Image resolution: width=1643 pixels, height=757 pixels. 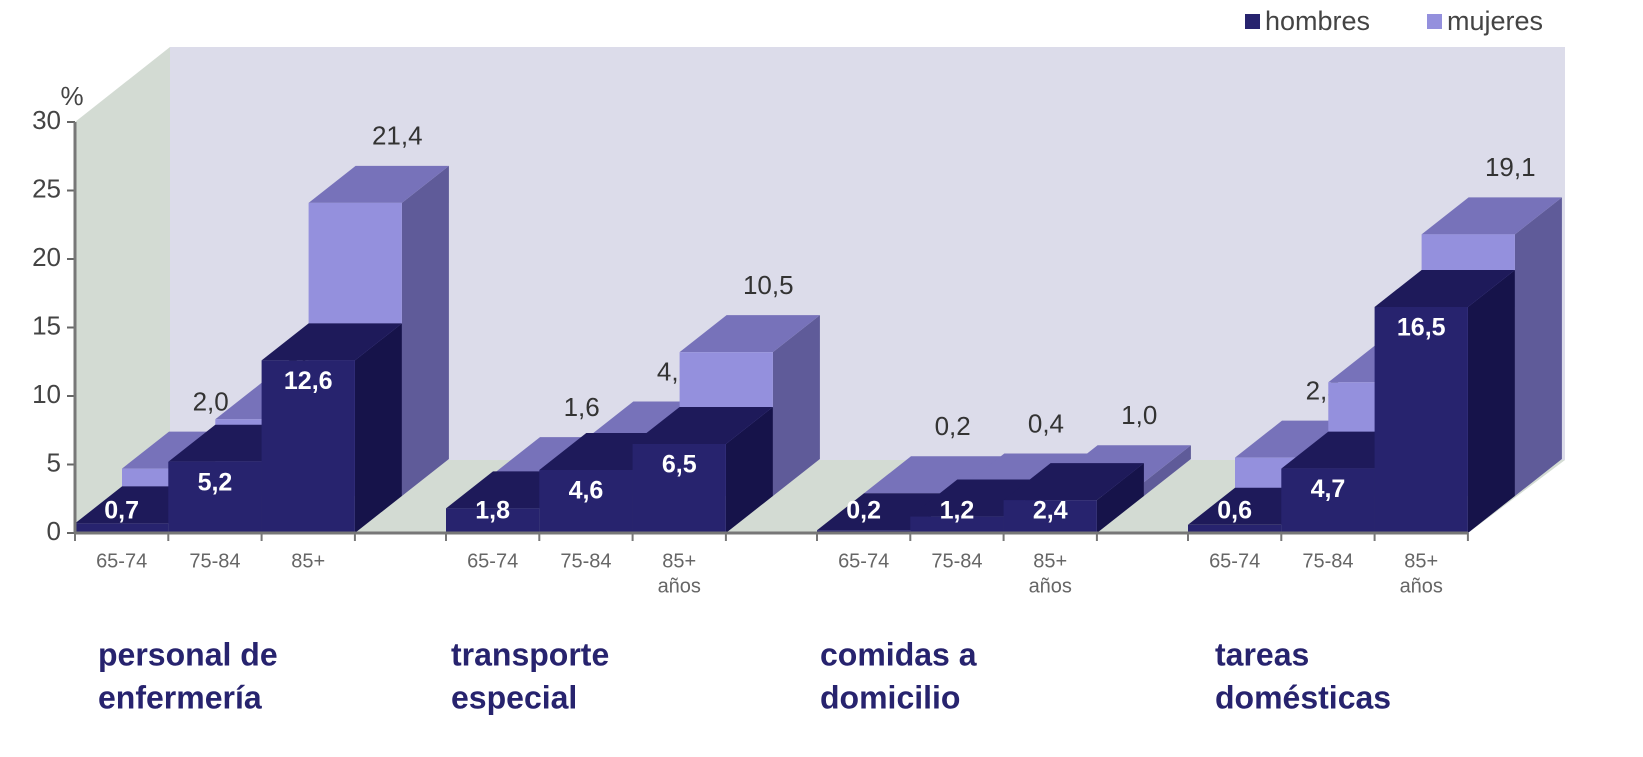 I want to click on value-label: 0,4, so click(x=1046, y=423).